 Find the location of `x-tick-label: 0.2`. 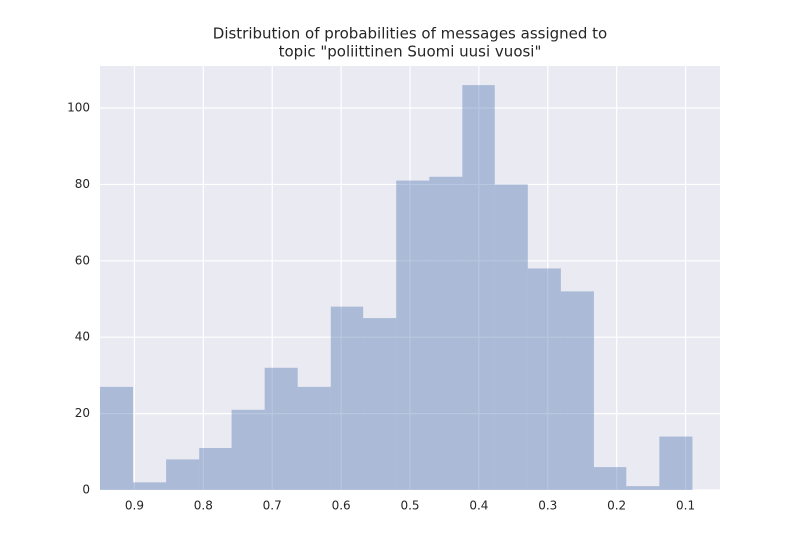

x-tick-label: 0.2 is located at coordinates (616, 506).